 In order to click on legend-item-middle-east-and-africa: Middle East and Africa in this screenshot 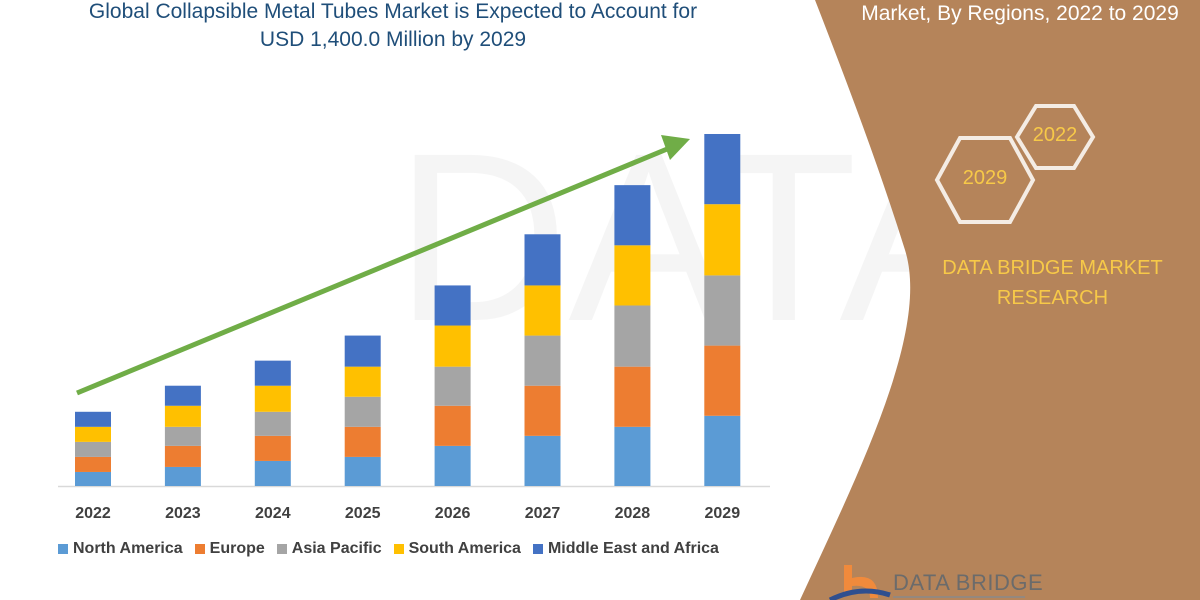, I will do `click(625, 549)`.